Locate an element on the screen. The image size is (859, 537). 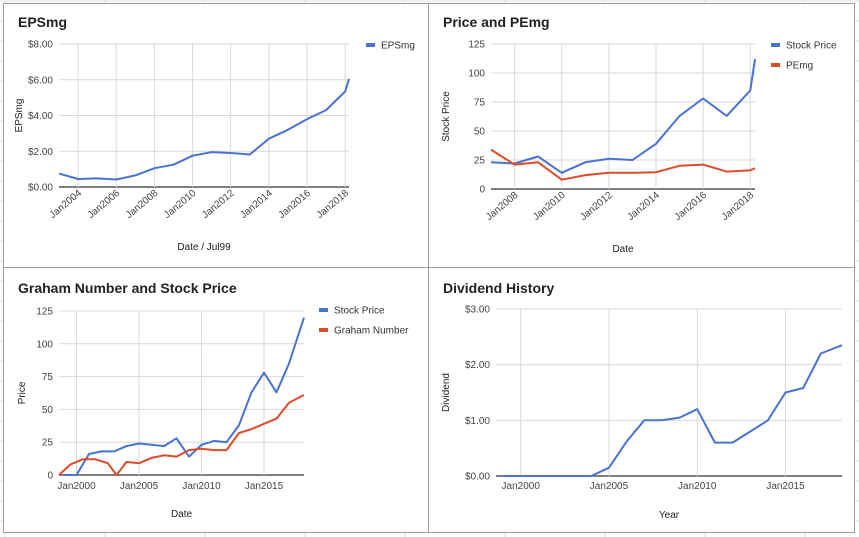
legend-label: EPSmg is located at coordinates (398, 46).